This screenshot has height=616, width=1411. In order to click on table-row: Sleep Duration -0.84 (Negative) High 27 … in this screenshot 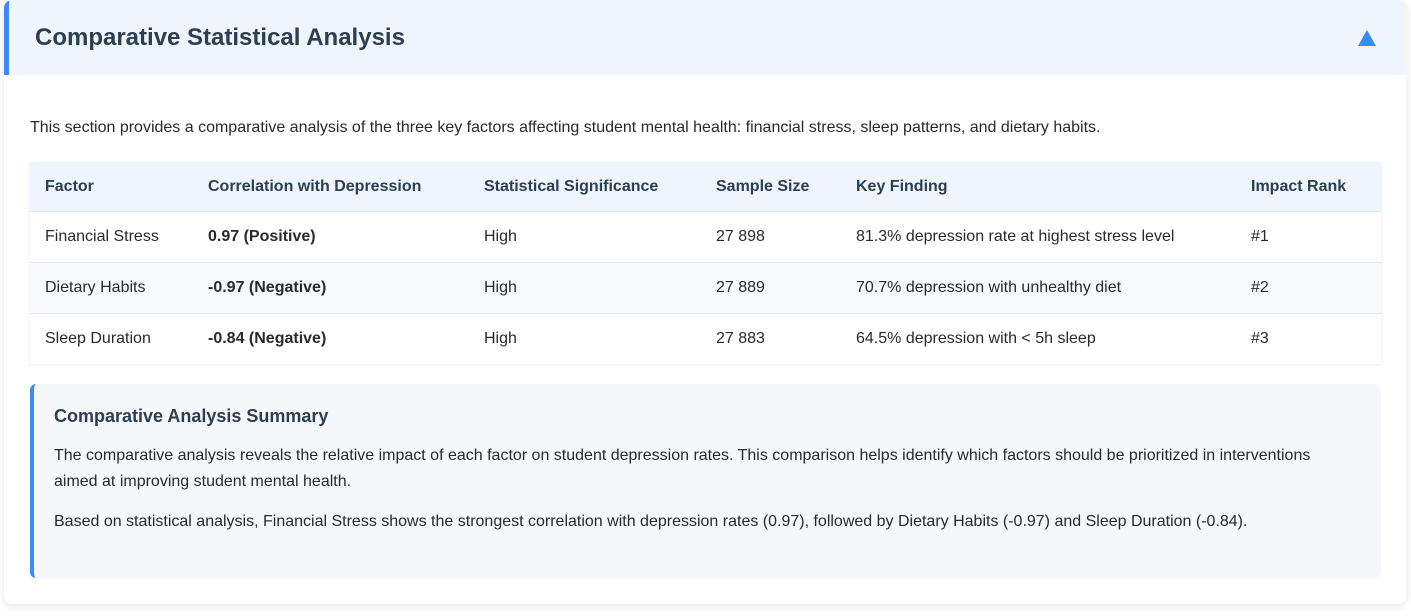, I will do `click(705, 339)`.